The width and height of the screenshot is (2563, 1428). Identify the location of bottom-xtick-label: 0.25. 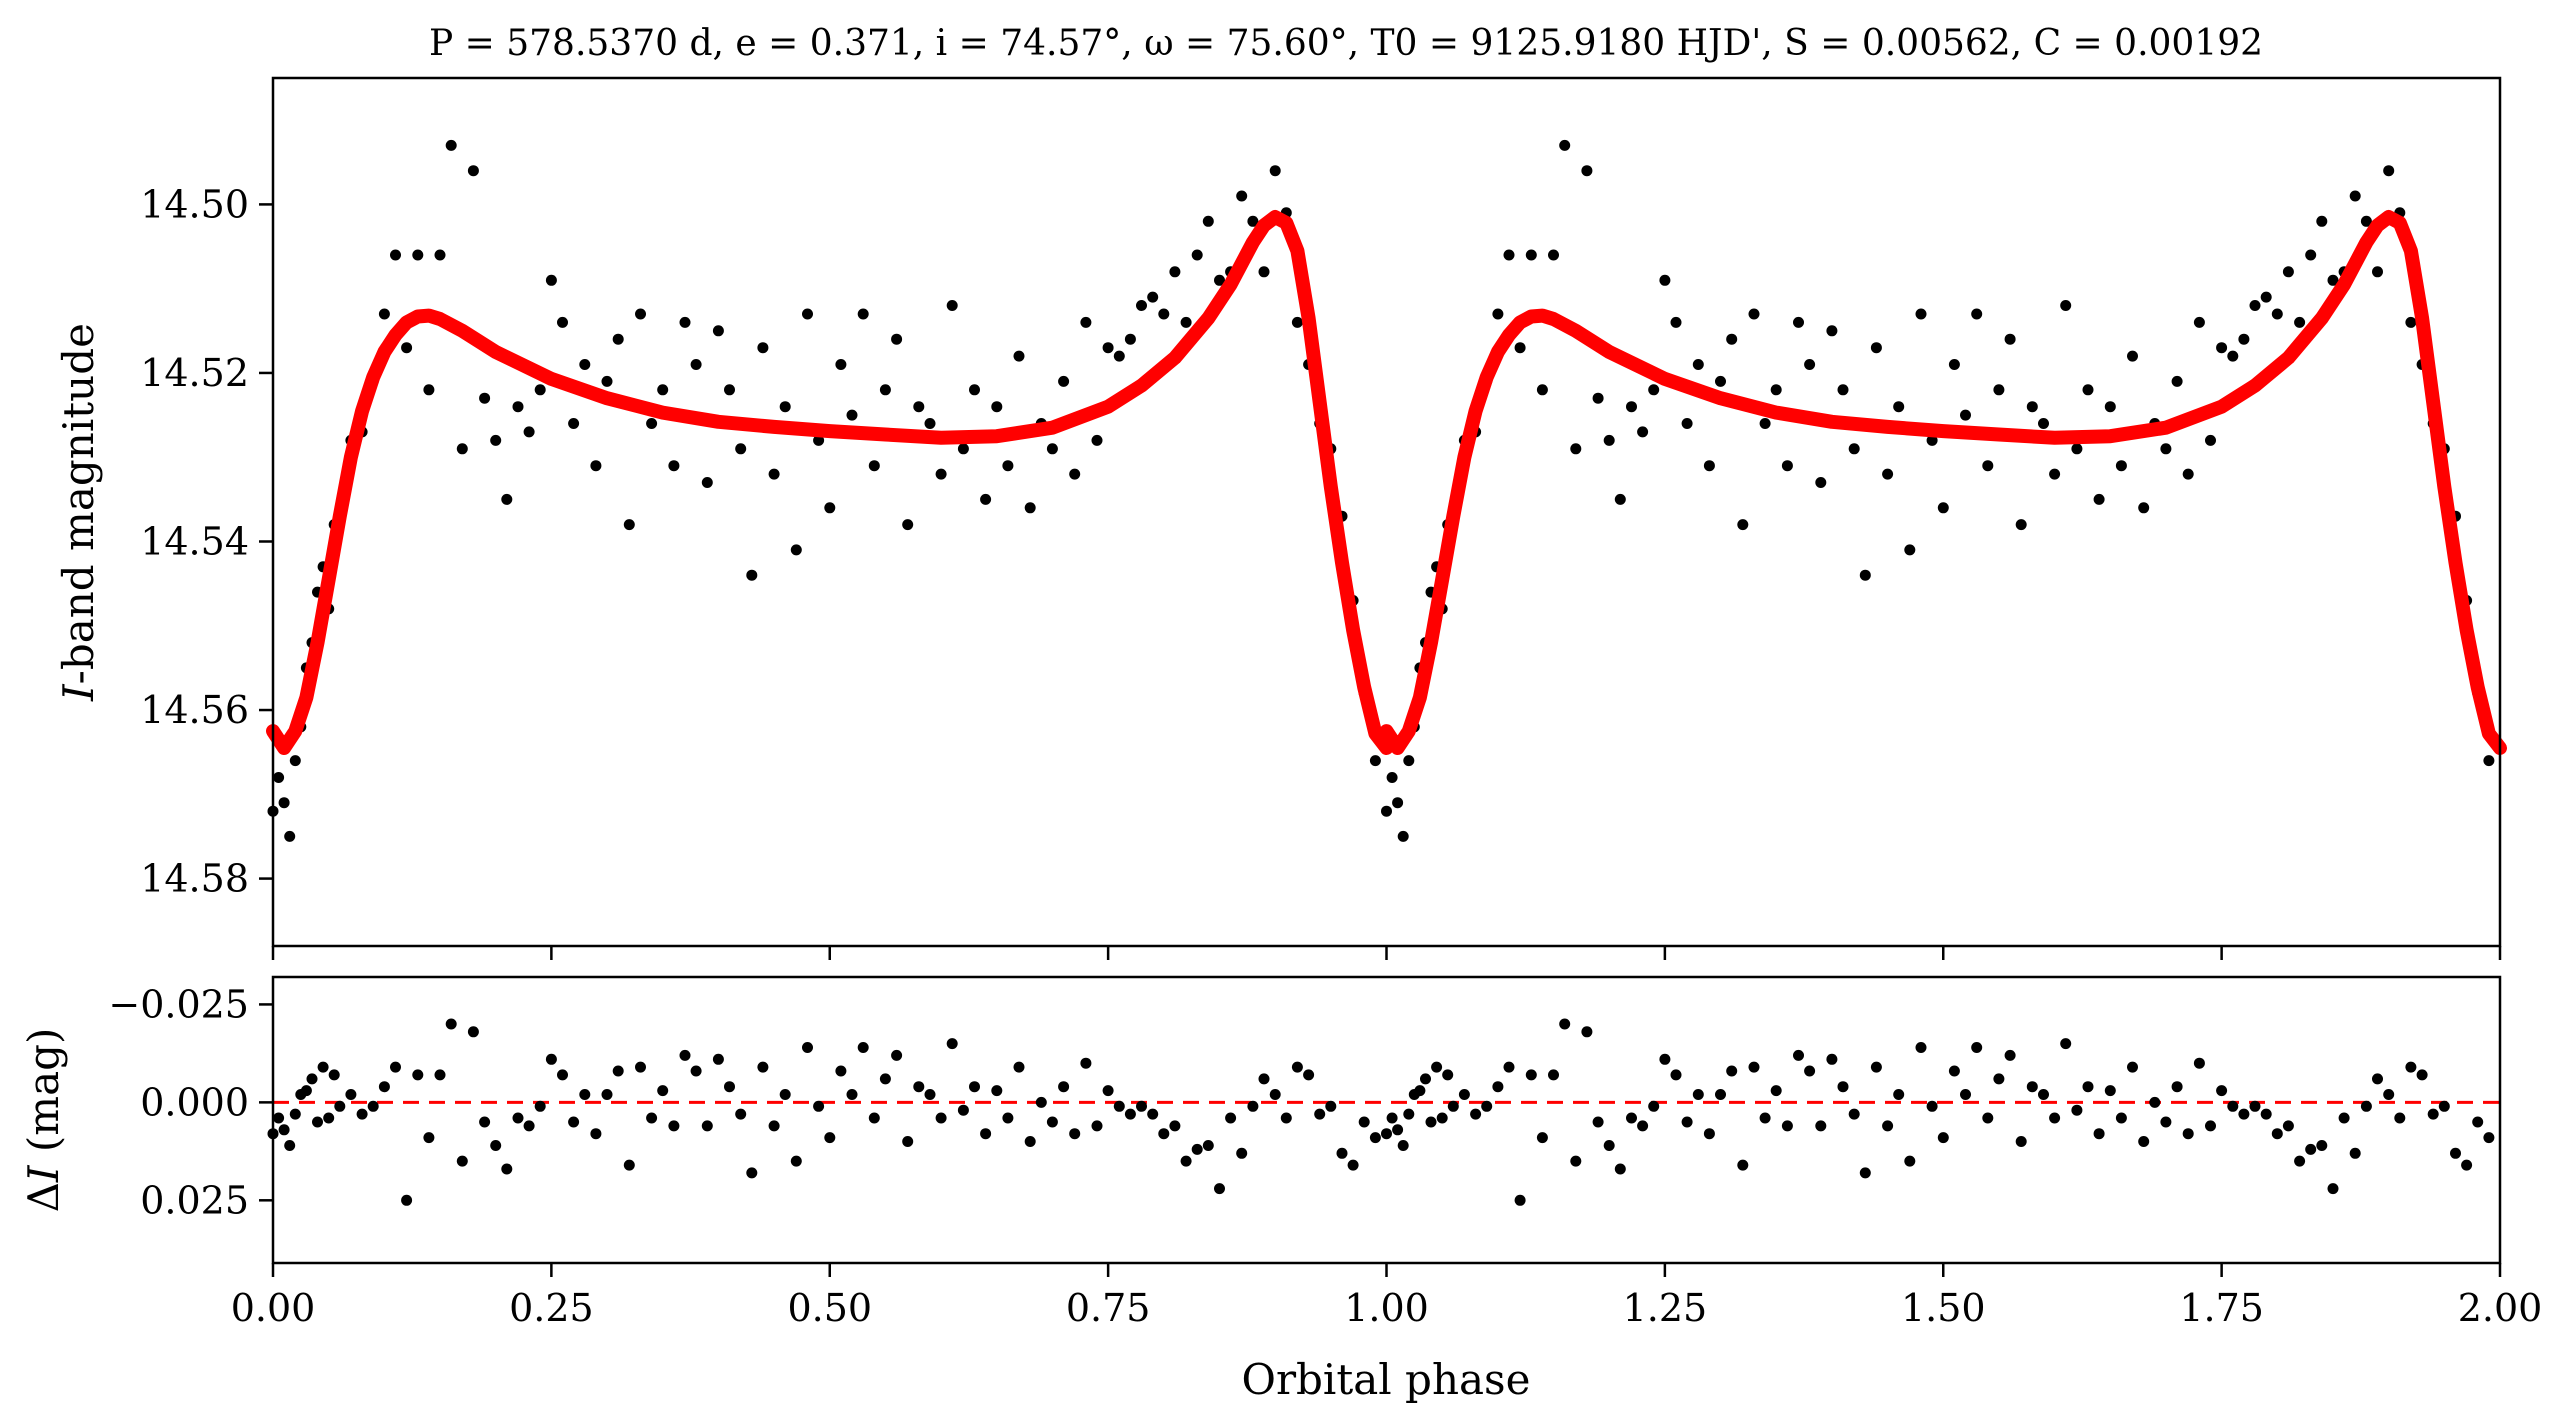
(551, 1308).